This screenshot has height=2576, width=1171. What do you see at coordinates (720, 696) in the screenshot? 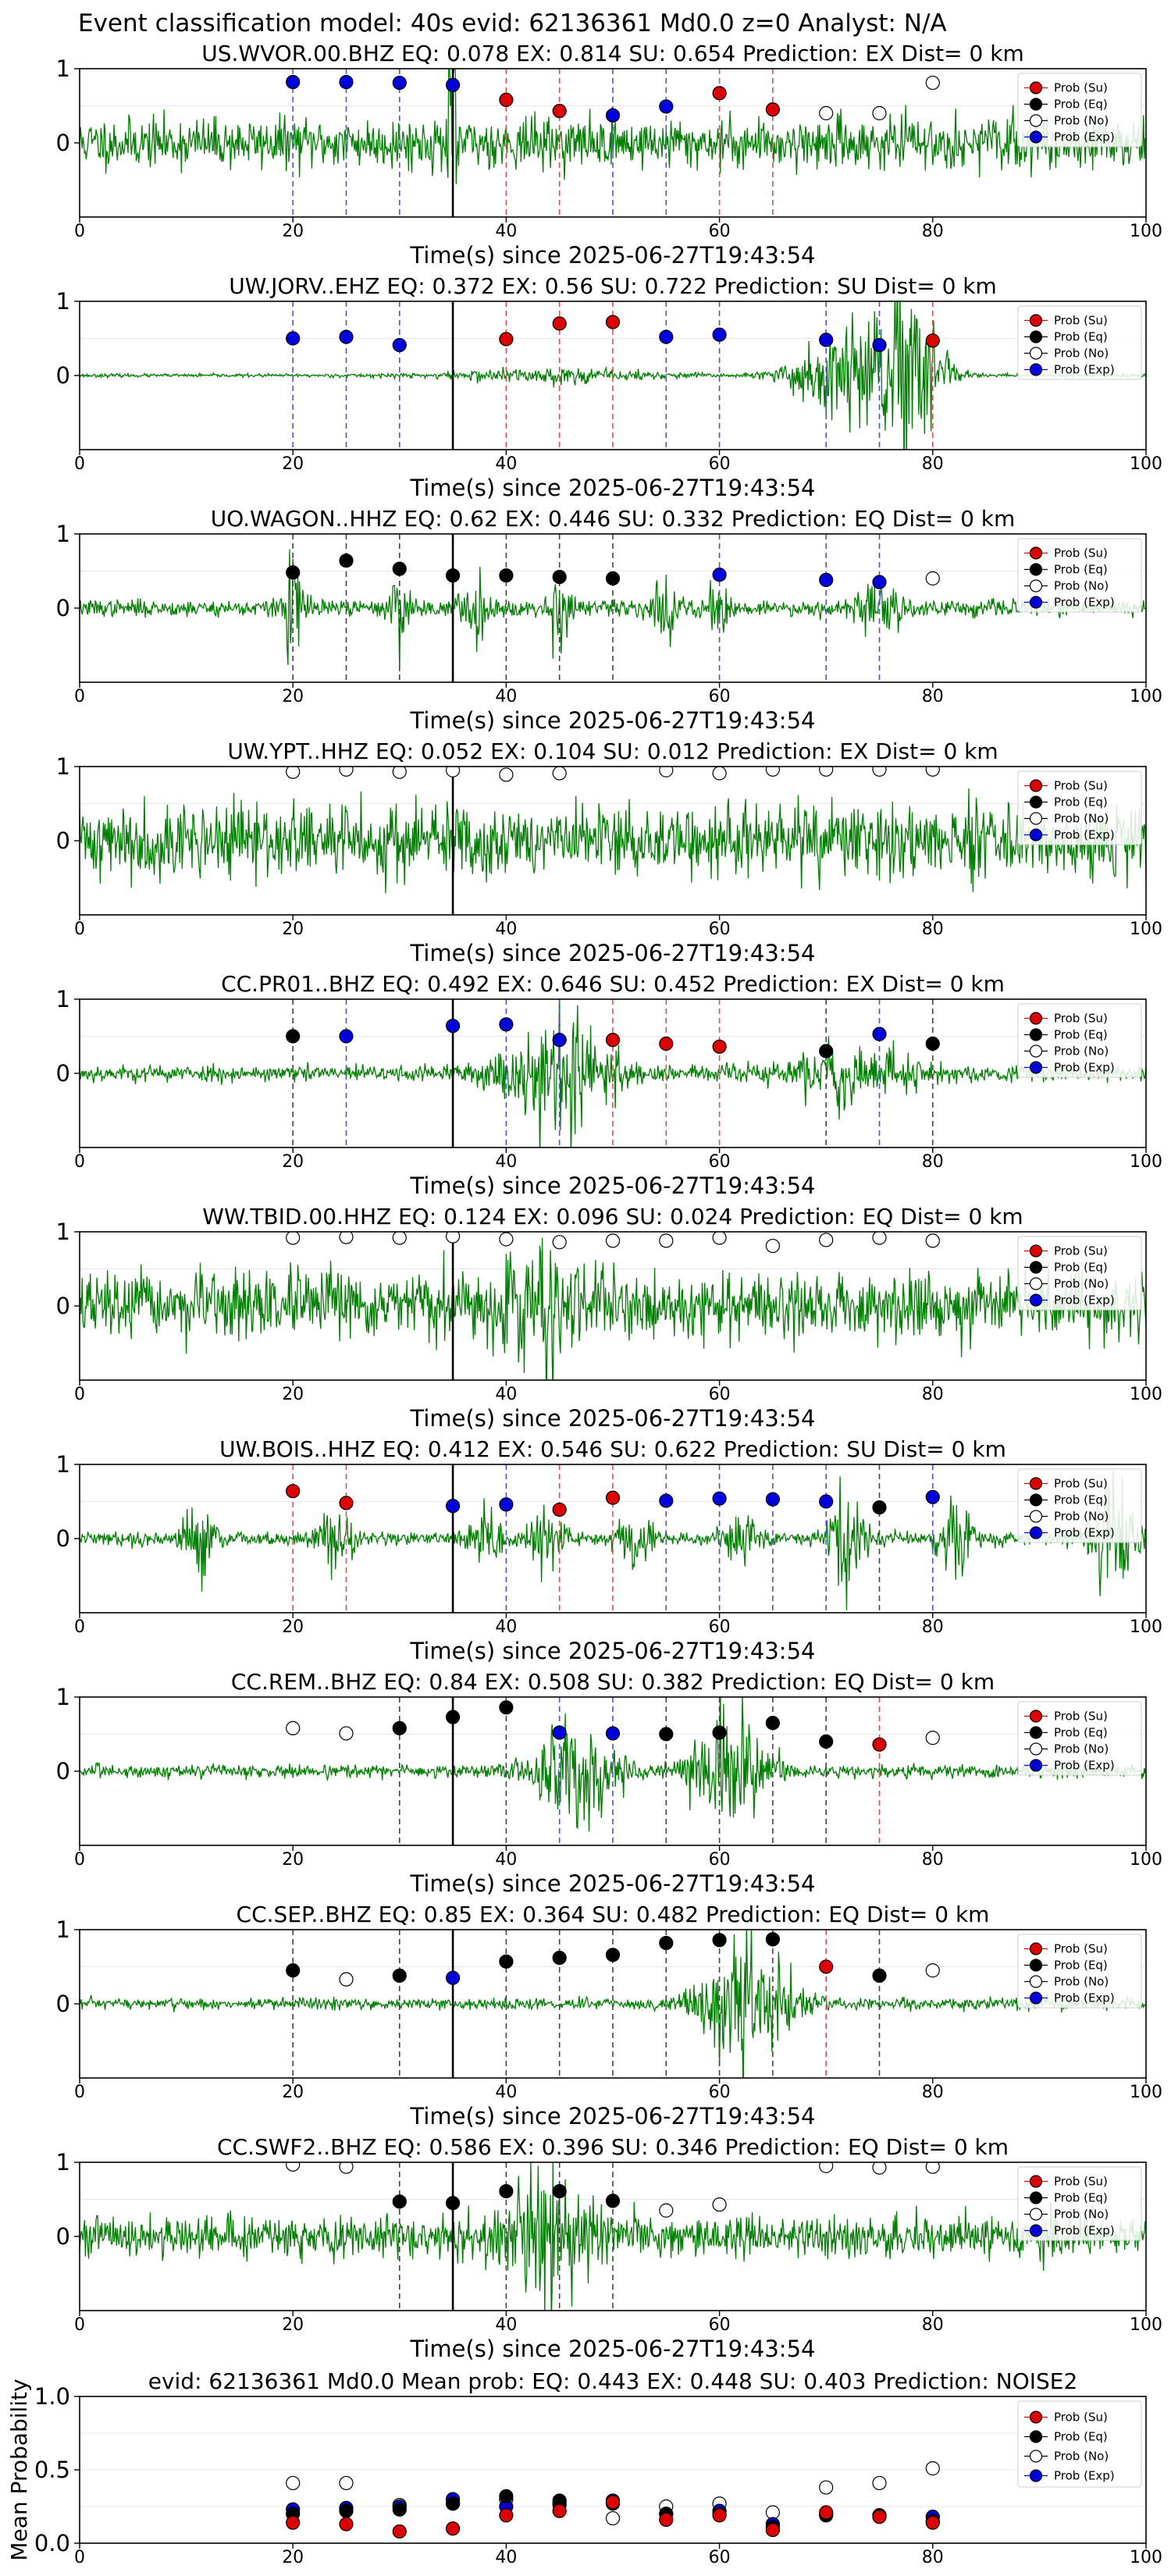
I see `x-tick-label-2-3: 60` at bounding box center [720, 696].